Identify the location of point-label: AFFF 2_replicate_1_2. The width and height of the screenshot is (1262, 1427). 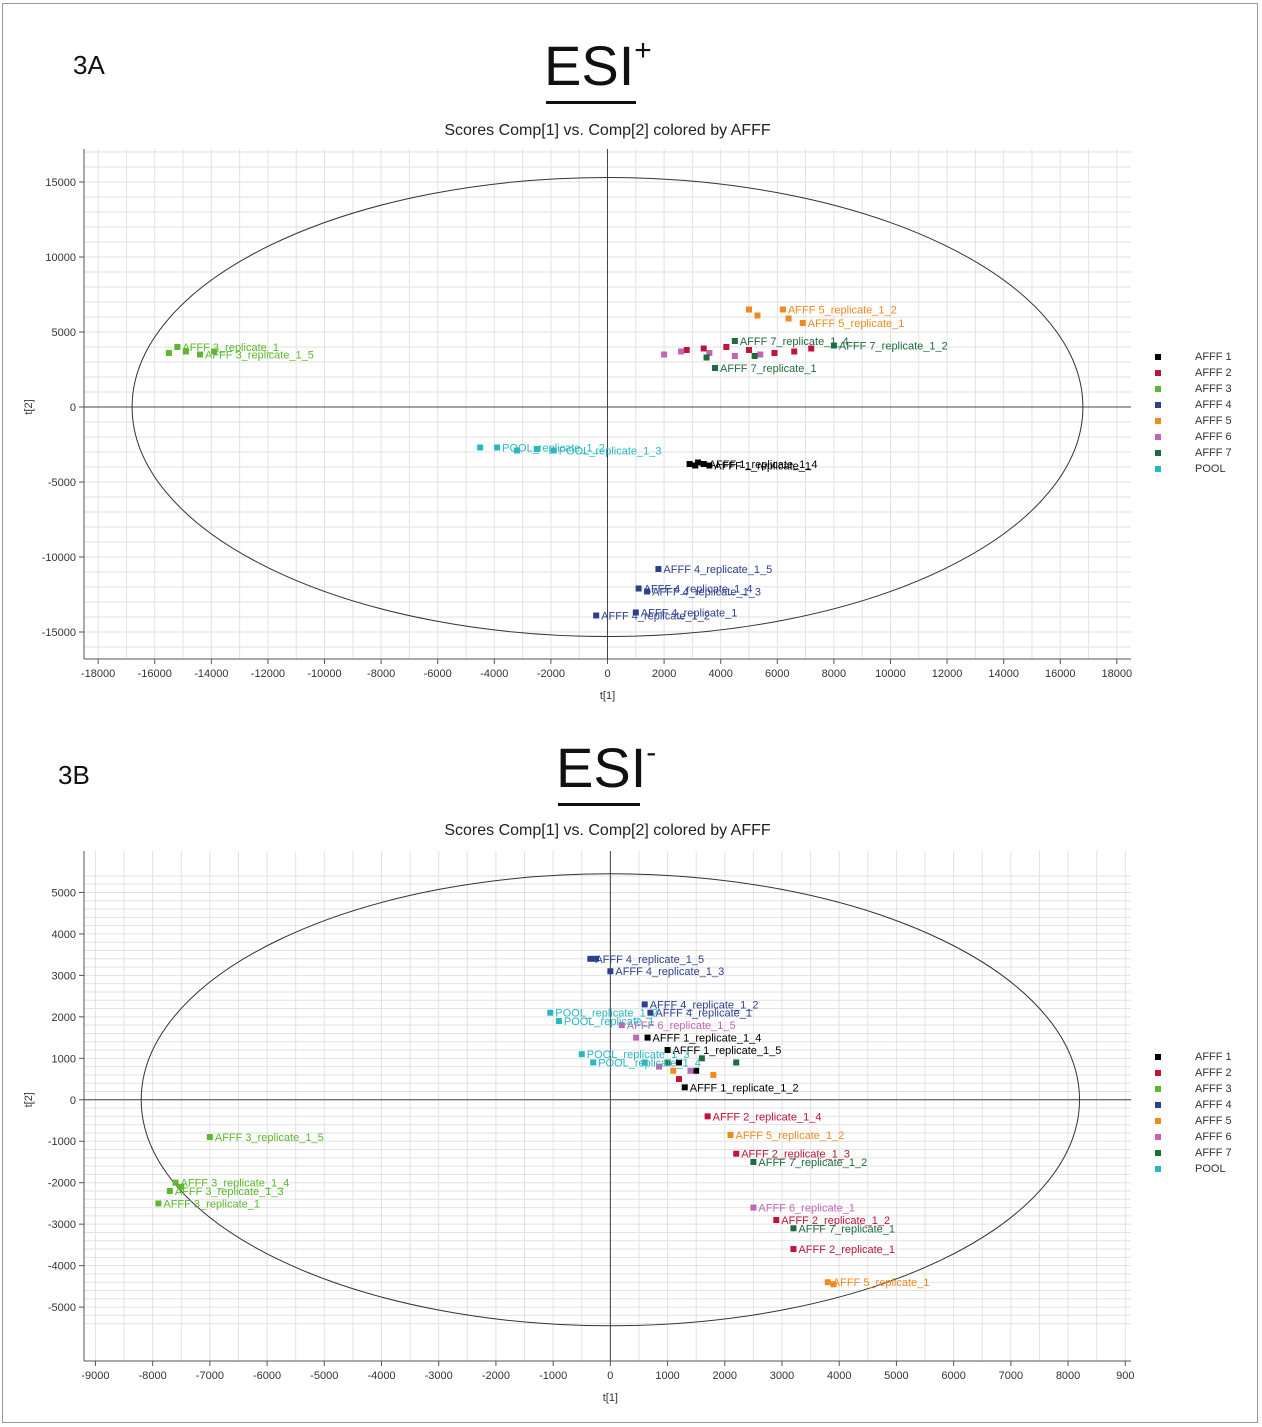
(835, 1221).